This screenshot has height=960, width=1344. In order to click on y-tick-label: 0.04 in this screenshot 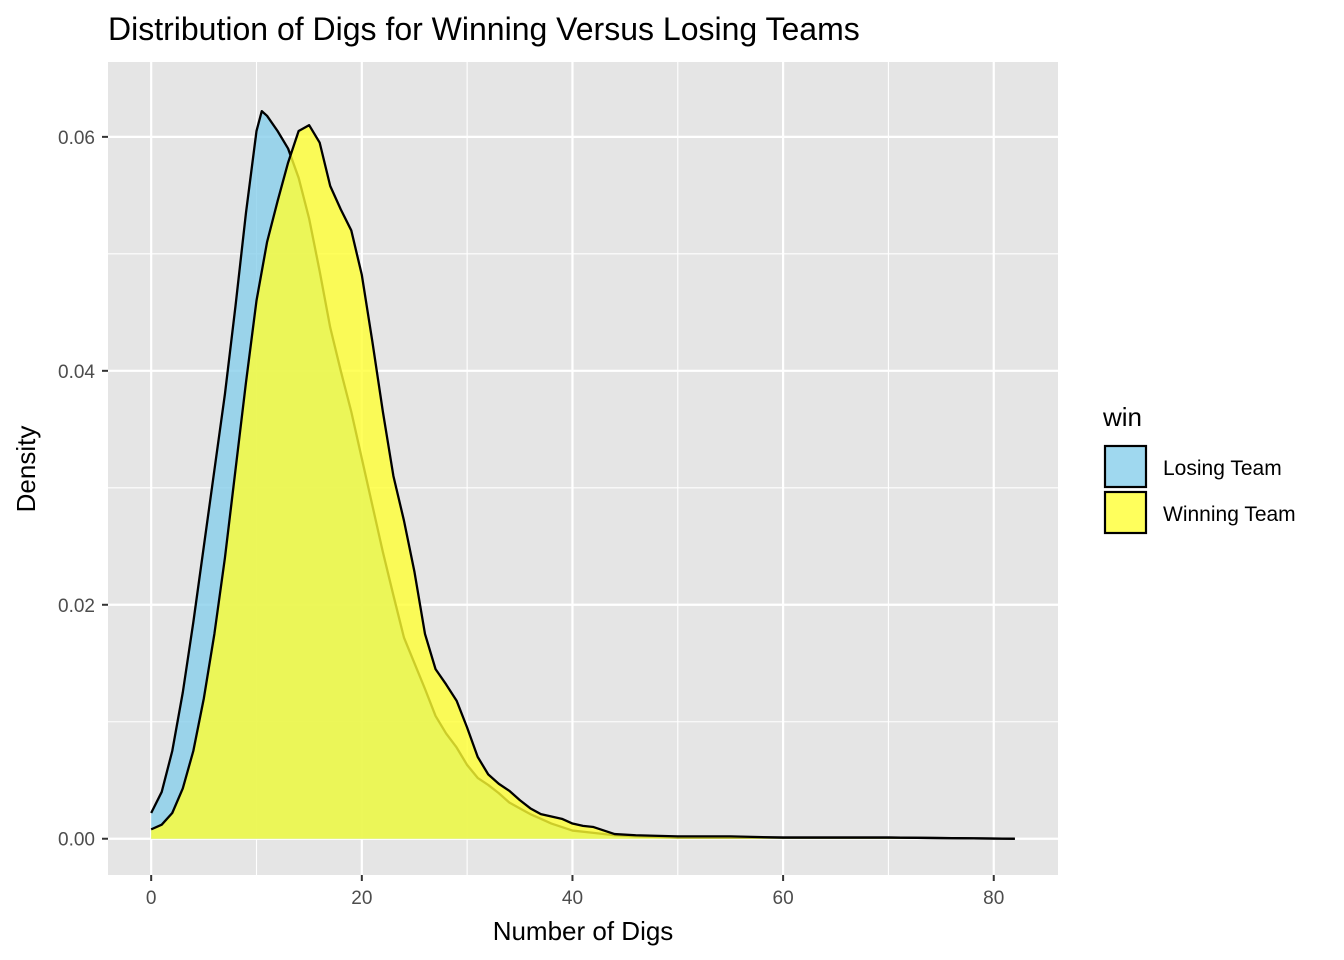, I will do `click(76, 372)`.